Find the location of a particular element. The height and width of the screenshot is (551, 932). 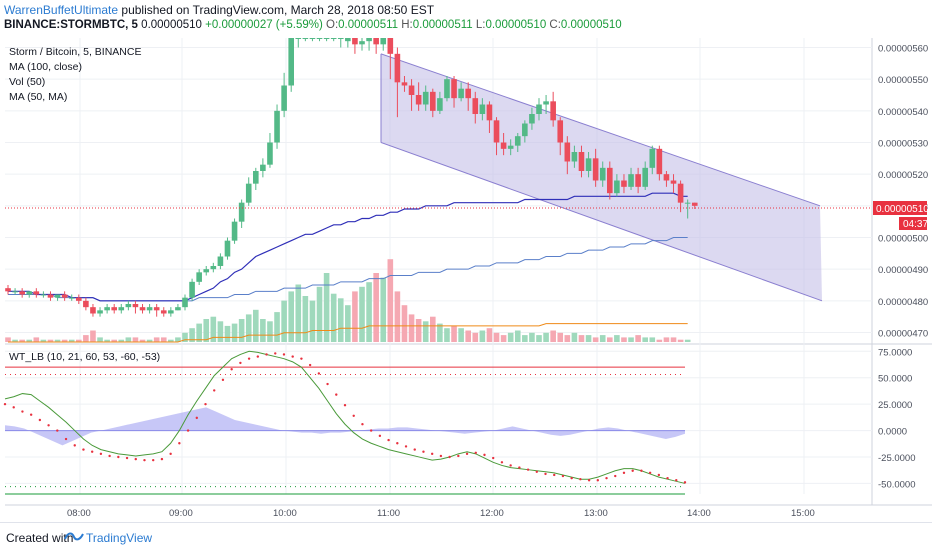

tradingview-link: TradingView is located at coordinates (119, 538).